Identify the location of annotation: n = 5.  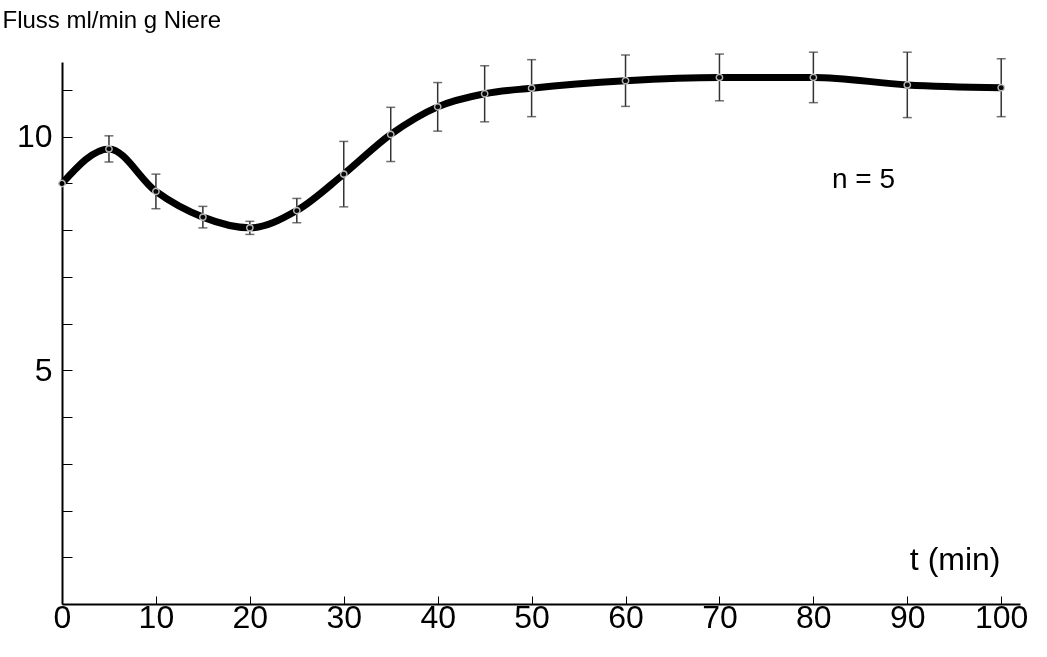
(864, 178).